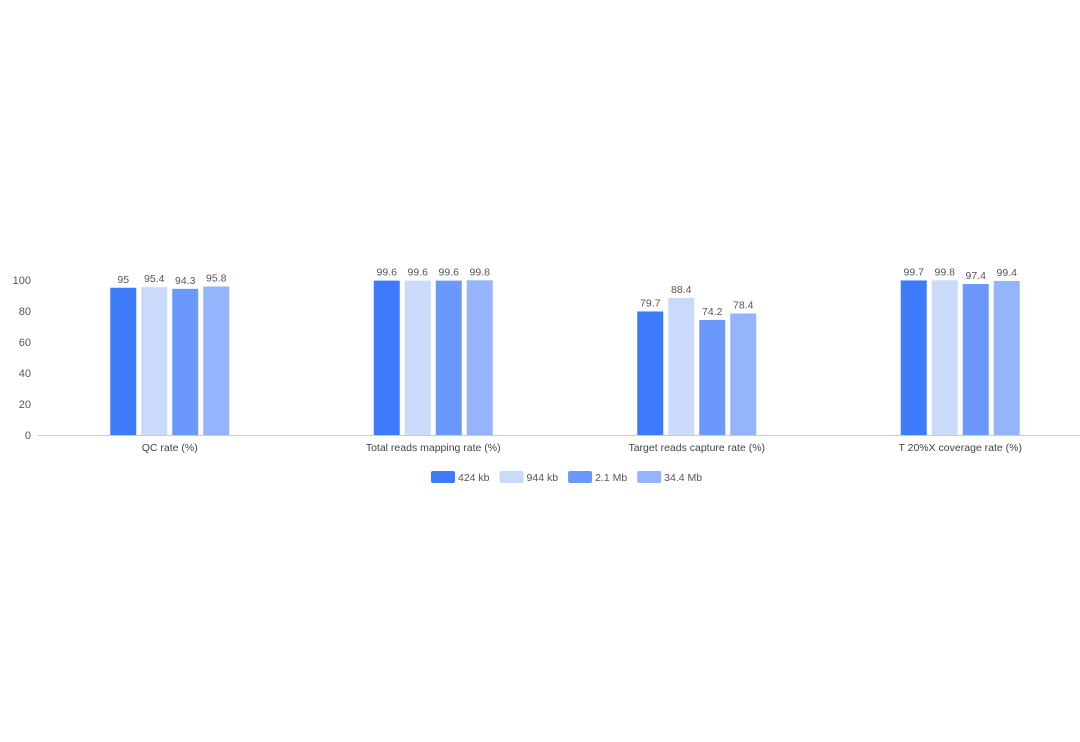 This screenshot has height=742, width=1080. What do you see at coordinates (611, 478) in the screenshot?
I see `legend-label: 2.1 Mb` at bounding box center [611, 478].